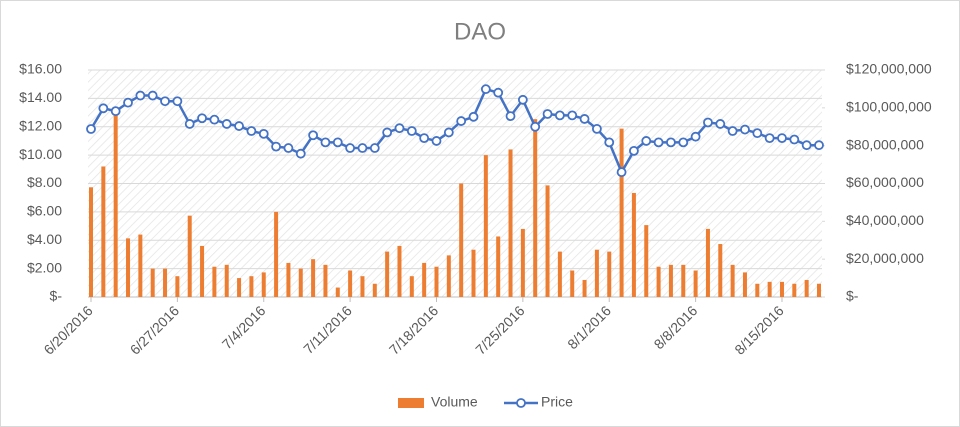  What do you see at coordinates (44, 182) in the screenshot?
I see `y-tick-label: $8.00` at bounding box center [44, 182].